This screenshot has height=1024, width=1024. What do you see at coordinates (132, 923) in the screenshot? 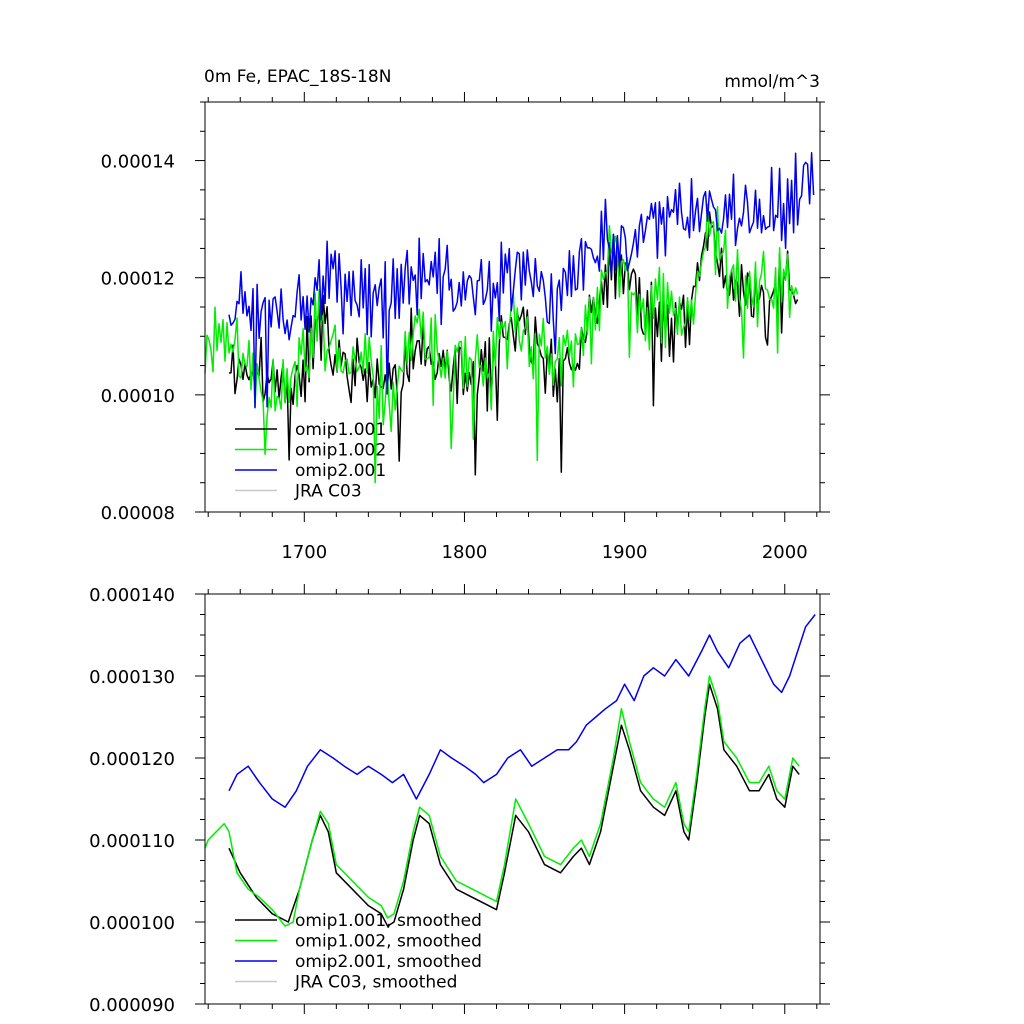
I see `y-tick-label: 0.000100` at bounding box center [132, 923].